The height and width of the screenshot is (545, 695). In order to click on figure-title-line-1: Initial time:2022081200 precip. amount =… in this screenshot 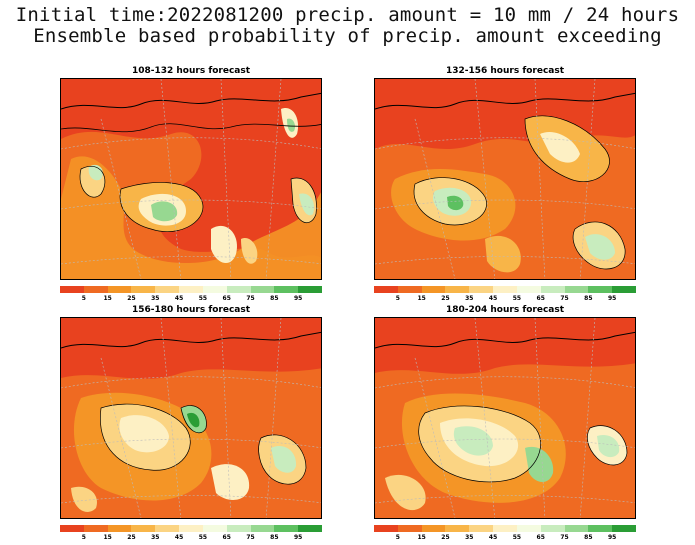, I will do `click(347, 15)`.